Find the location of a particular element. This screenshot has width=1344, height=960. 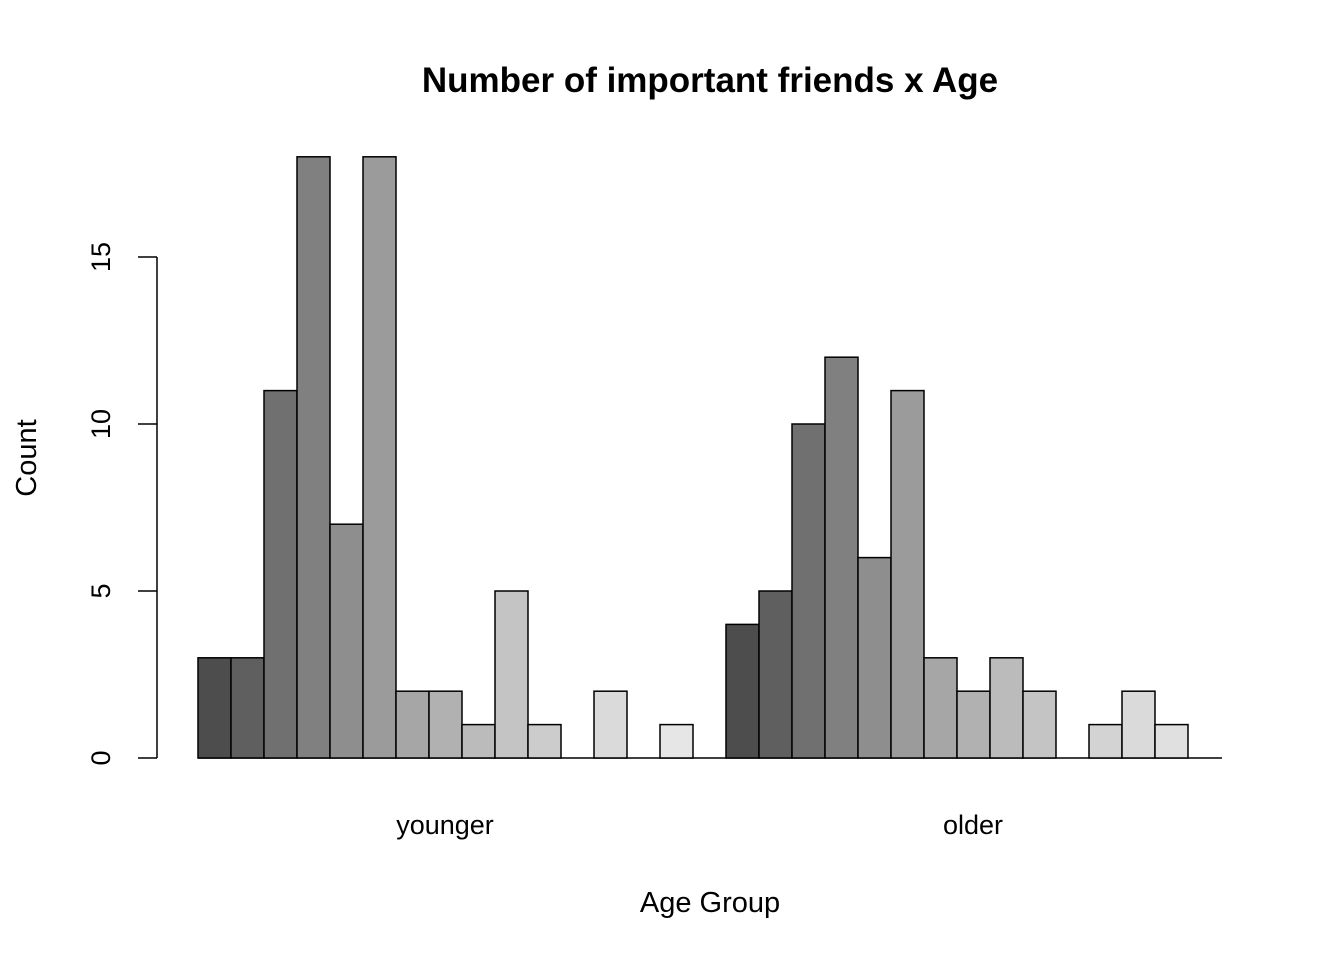

y-axis-label: Count is located at coordinates (27, 457).